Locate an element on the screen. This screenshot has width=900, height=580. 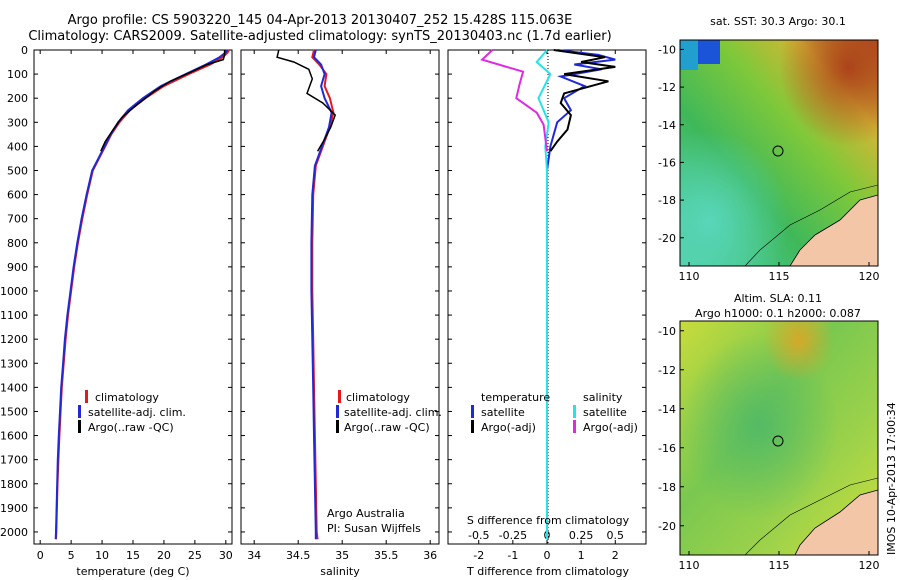
x-tick-label: 2 is located at coordinates (615, 555).